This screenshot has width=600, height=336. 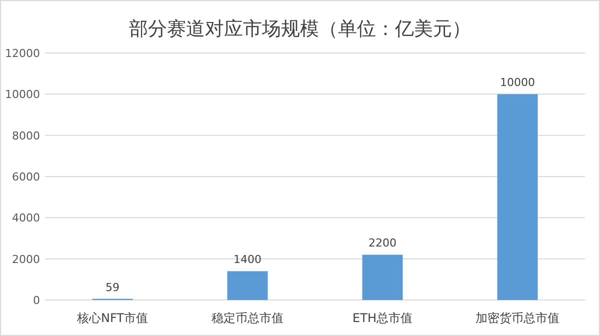 I want to click on y-tick-label: 2000, so click(x=26, y=259).